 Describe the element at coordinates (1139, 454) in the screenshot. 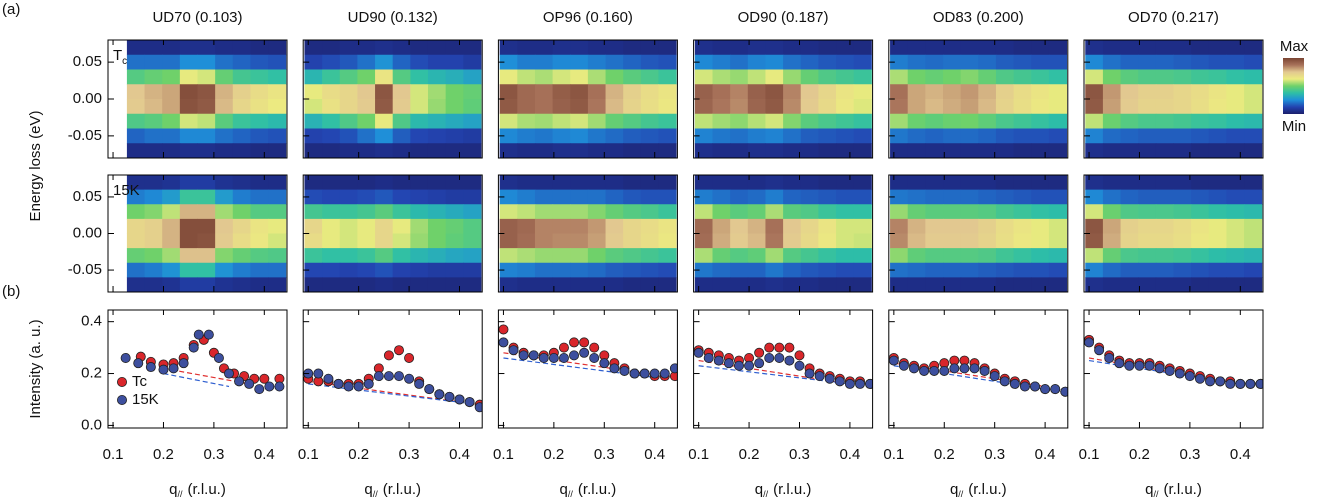

I see `x-tick-label: 0.2` at that location.